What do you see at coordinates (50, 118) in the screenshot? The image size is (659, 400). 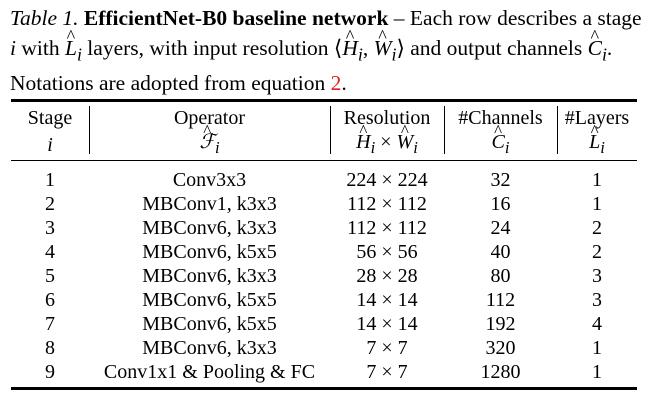 I see `header-stage: Stage` at bounding box center [50, 118].